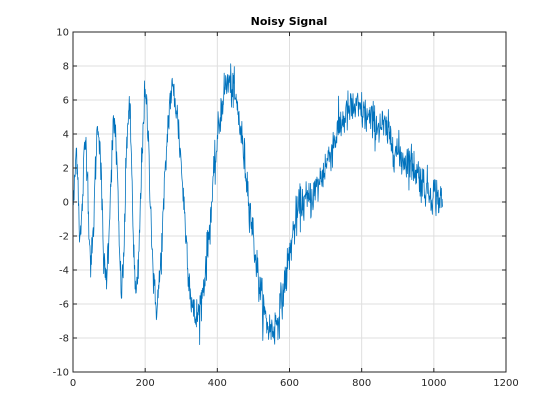 This screenshot has height=420, width=560. What do you see at coordinates (64, 237) in the screenshot?
I see `y-tick-label: -2` at bounding box center [64, 237].